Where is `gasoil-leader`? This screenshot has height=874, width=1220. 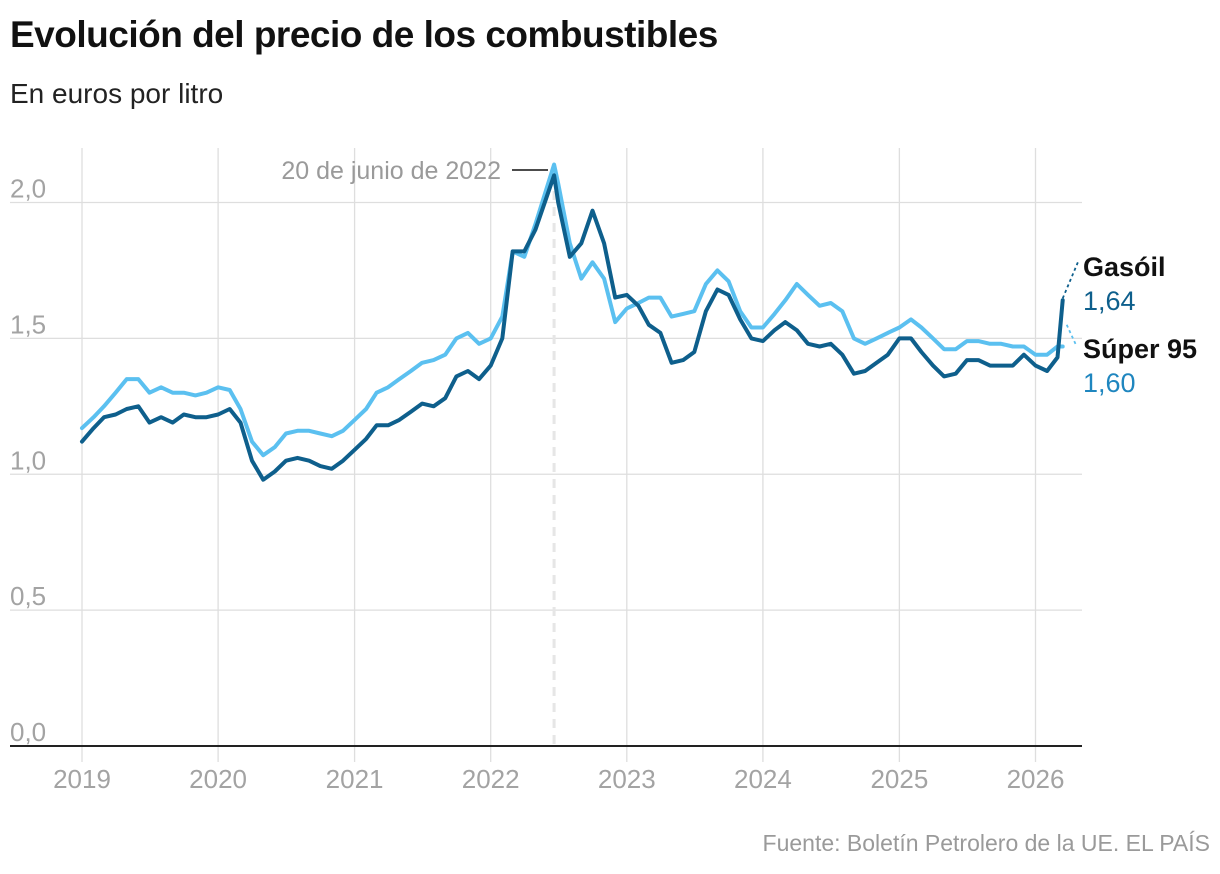 gasoil-leader is located at coordinates (1070, 280).